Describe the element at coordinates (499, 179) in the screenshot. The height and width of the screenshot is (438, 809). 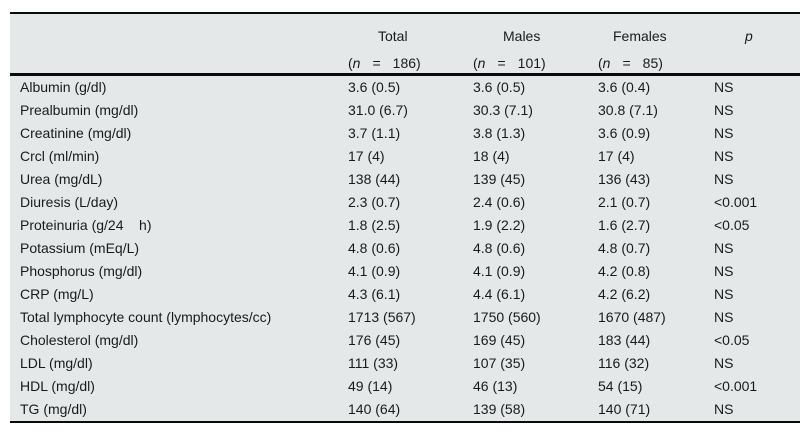
I see `cell-males: 139 (45)` at that location.